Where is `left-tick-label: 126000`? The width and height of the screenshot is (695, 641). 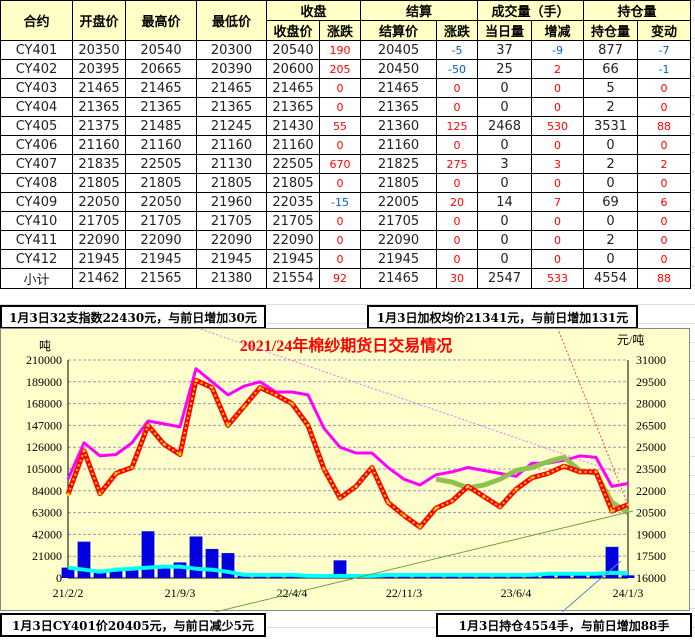
left-tick-label: 126000 is located at coordinates (44, 447).